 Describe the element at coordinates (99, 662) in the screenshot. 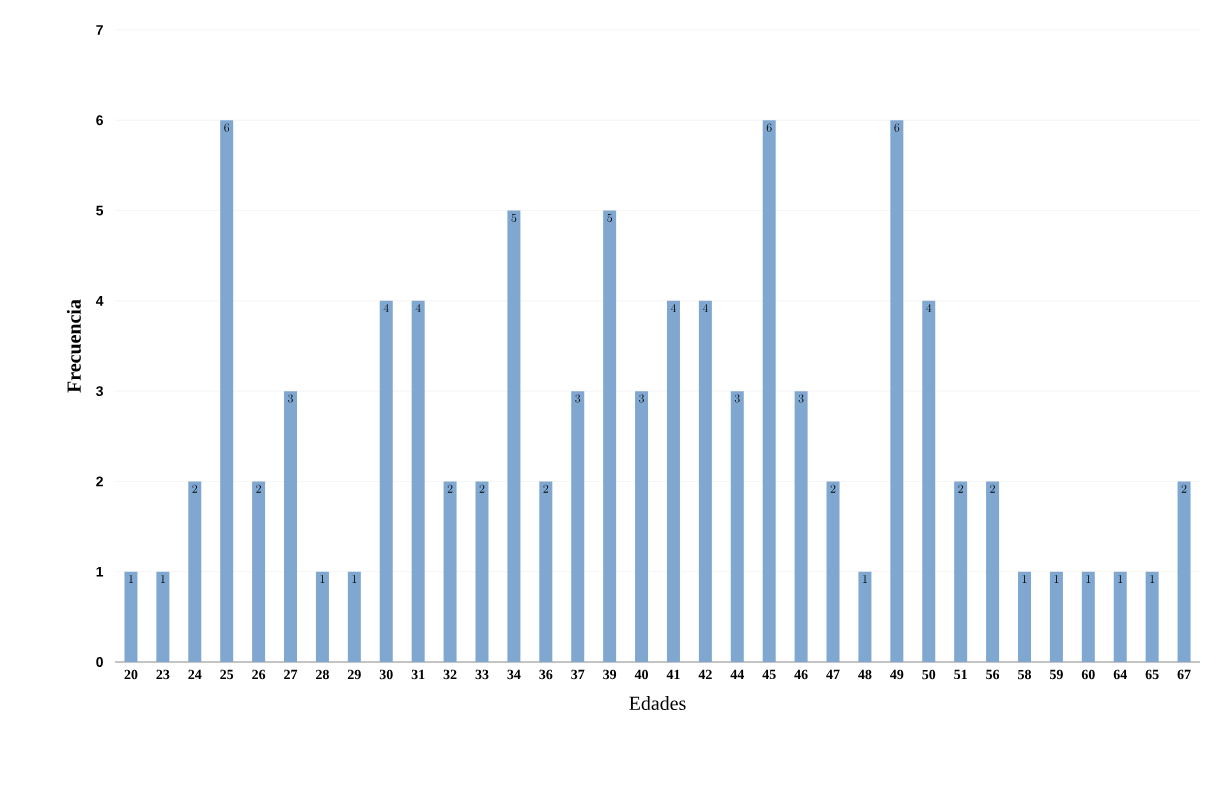

I see `y-tick-label: 0` at that location.